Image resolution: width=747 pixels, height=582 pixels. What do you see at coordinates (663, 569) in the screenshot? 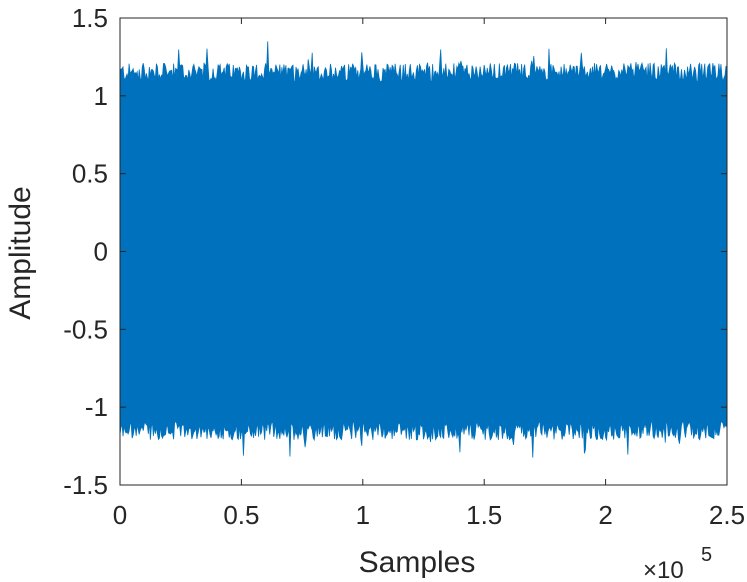
I see `x-axis-multiplier: ×10` at bounding box center [663, 569].